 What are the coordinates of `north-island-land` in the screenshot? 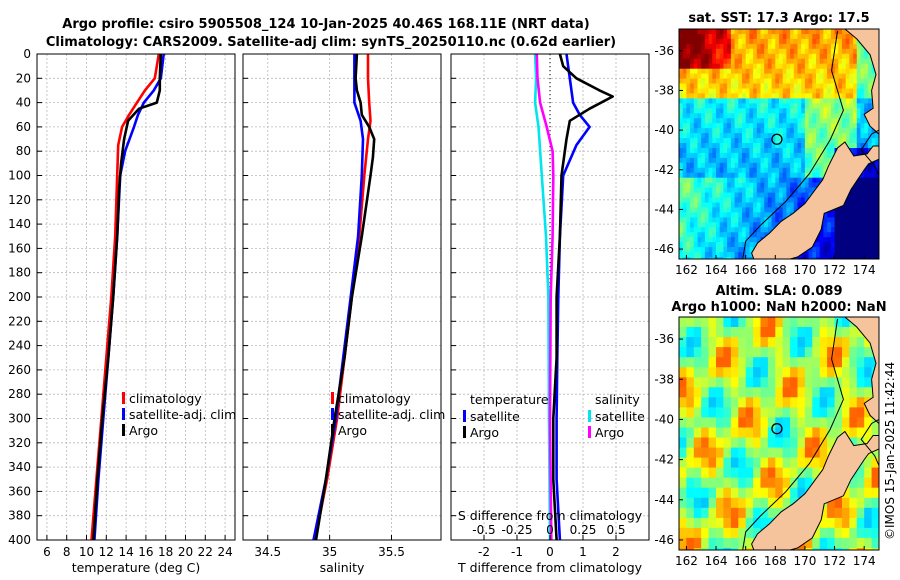 It's located at (861, 82).